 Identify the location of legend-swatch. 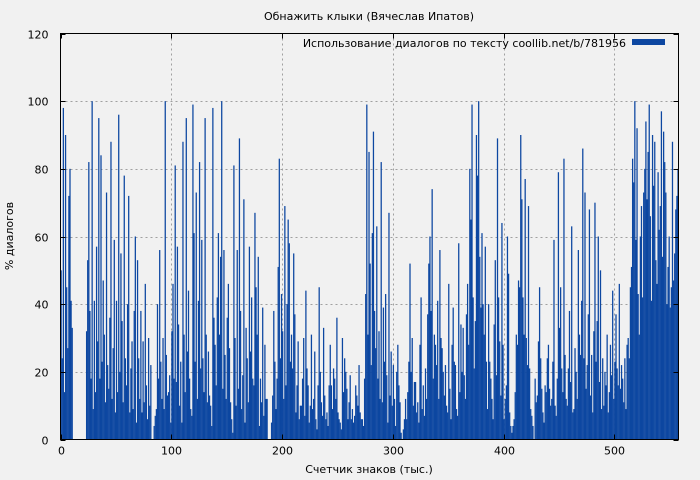
(648, 42).